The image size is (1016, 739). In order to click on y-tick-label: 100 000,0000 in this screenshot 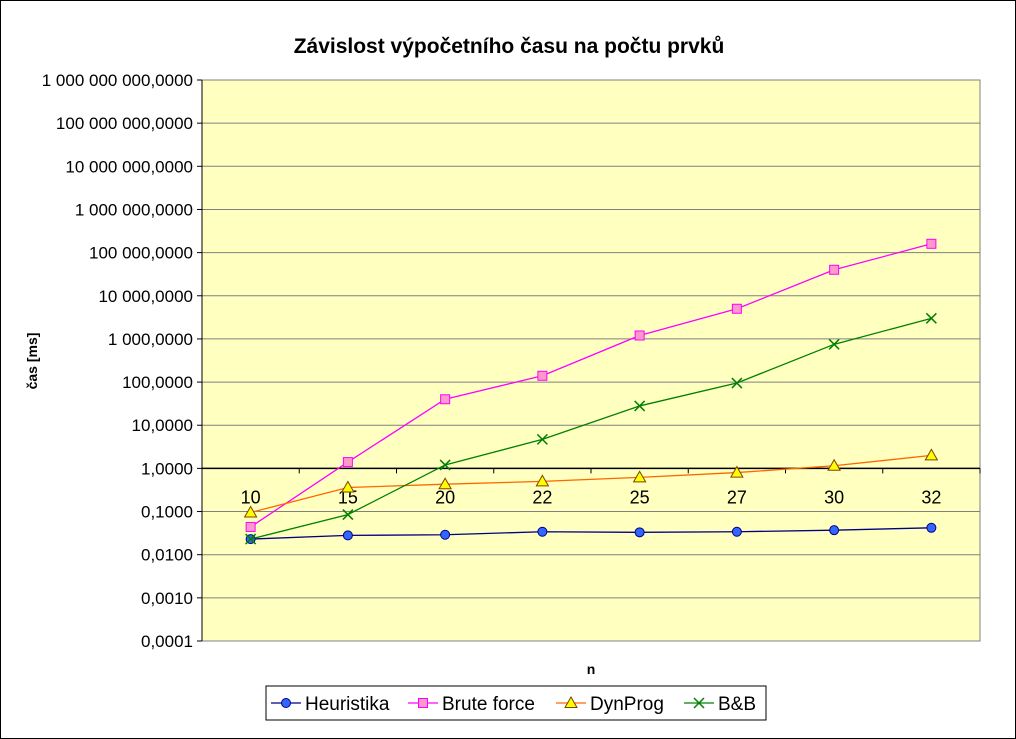, I will do `click(141, 253)`.